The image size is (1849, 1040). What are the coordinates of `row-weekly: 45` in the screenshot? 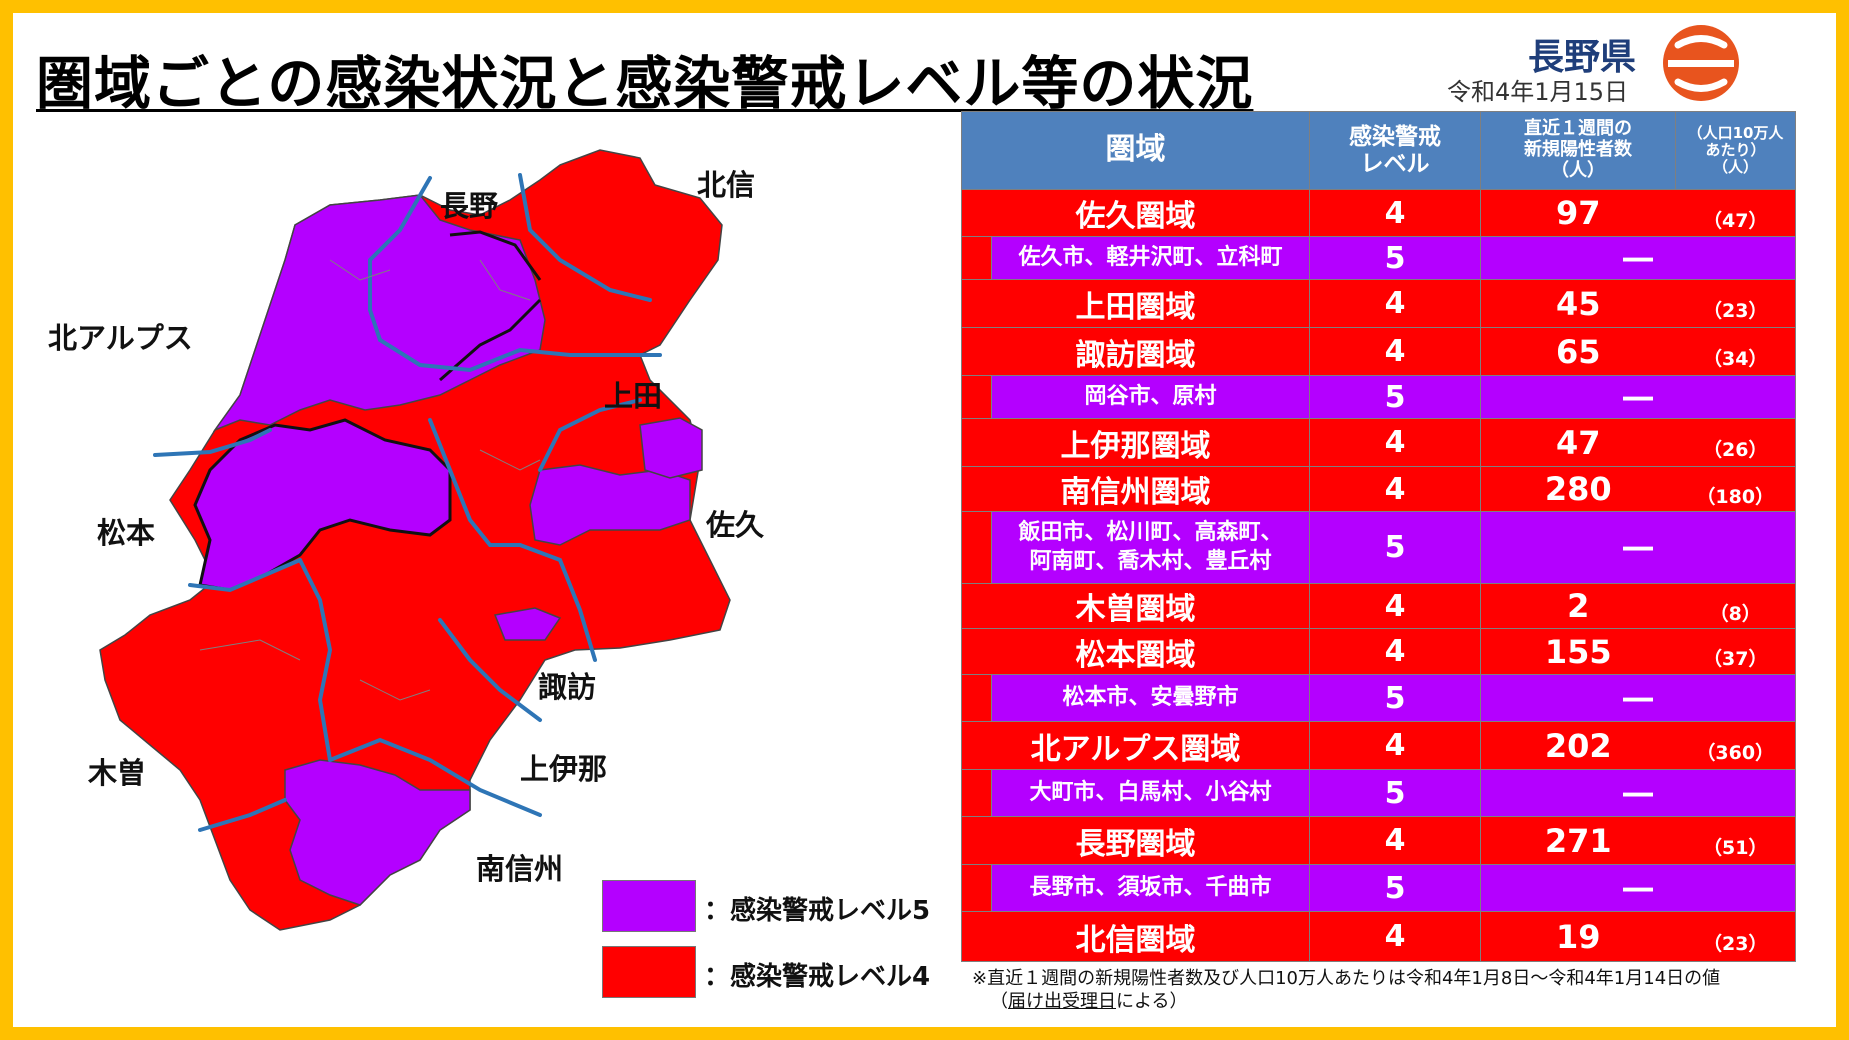 It's located at (1578, 303).